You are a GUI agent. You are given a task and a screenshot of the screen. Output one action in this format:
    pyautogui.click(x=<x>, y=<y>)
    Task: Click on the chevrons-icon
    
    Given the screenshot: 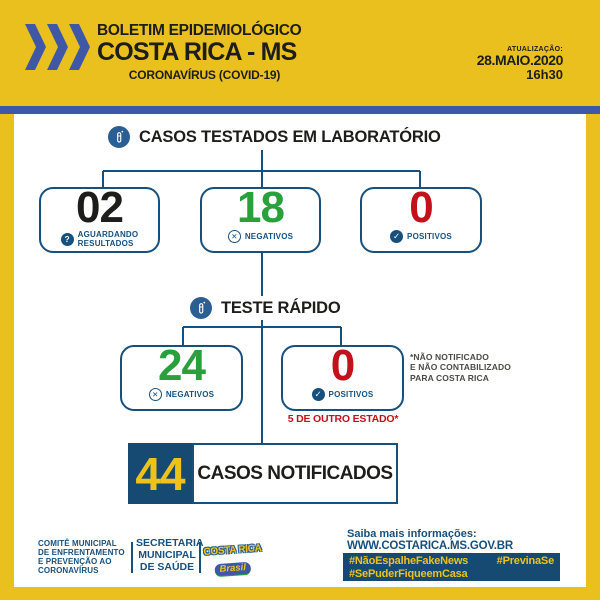 What is the action you would take?
    pyautogui.click(x=57, y=47)
    